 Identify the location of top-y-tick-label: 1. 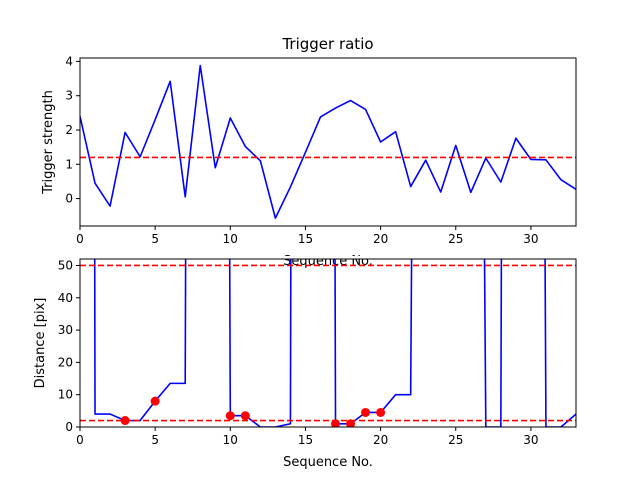
(69, 164).